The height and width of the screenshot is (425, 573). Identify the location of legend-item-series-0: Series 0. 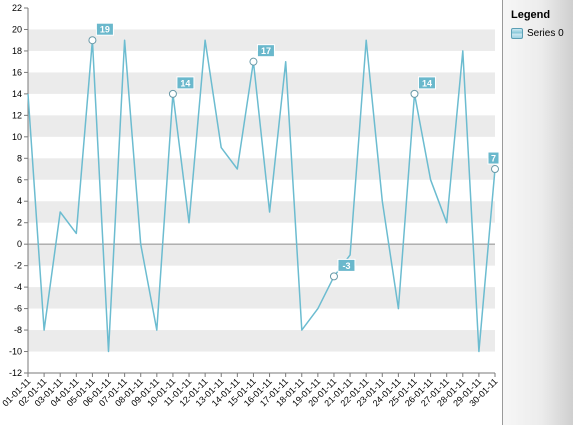
(537, 33).